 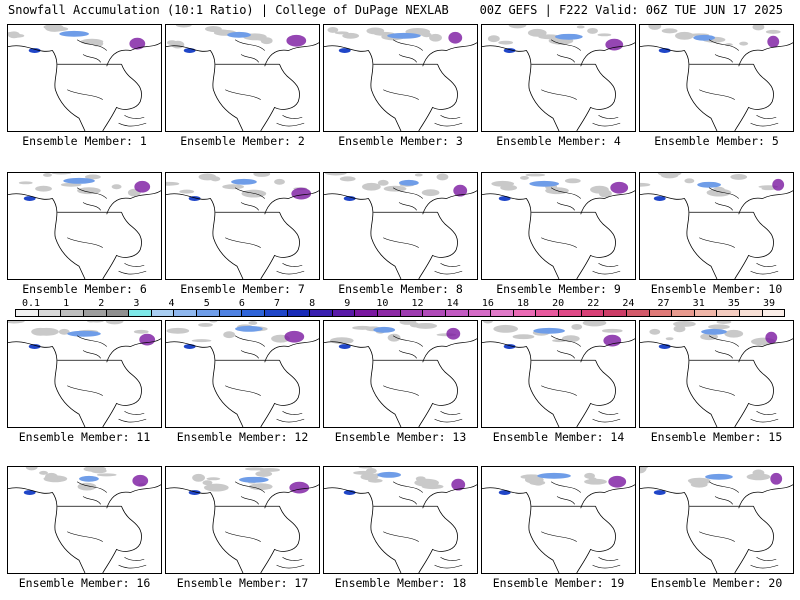 I want to click on ensemble-member-panel: Ensemble Member: 8, so click(x=400, y=234).